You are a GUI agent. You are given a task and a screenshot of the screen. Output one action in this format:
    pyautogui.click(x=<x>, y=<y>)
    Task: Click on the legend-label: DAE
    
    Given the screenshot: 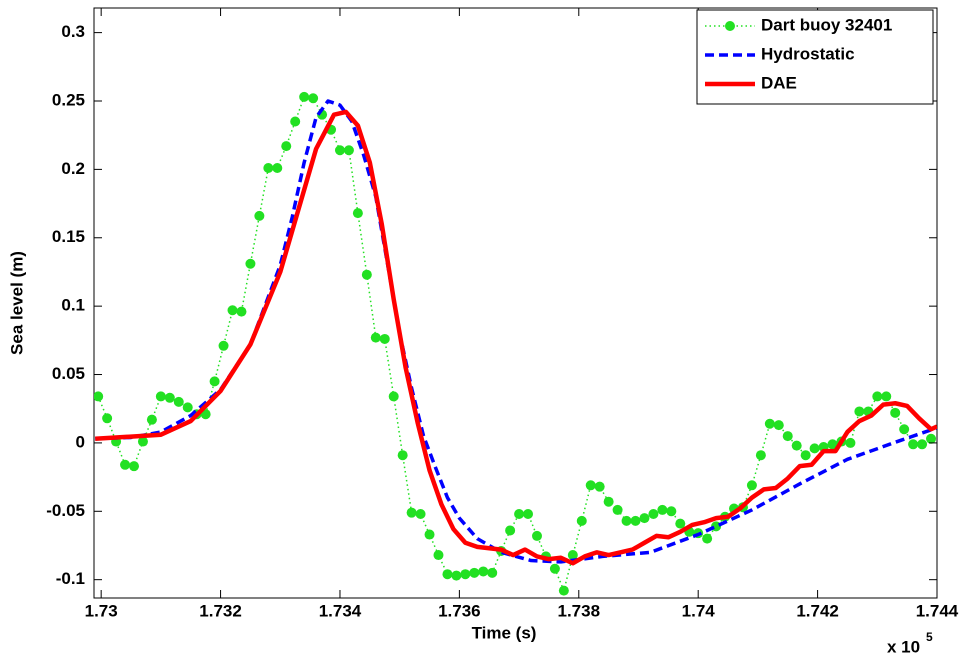 What is the action you would take?
    pyautogui.click(x=779, y=82)
    